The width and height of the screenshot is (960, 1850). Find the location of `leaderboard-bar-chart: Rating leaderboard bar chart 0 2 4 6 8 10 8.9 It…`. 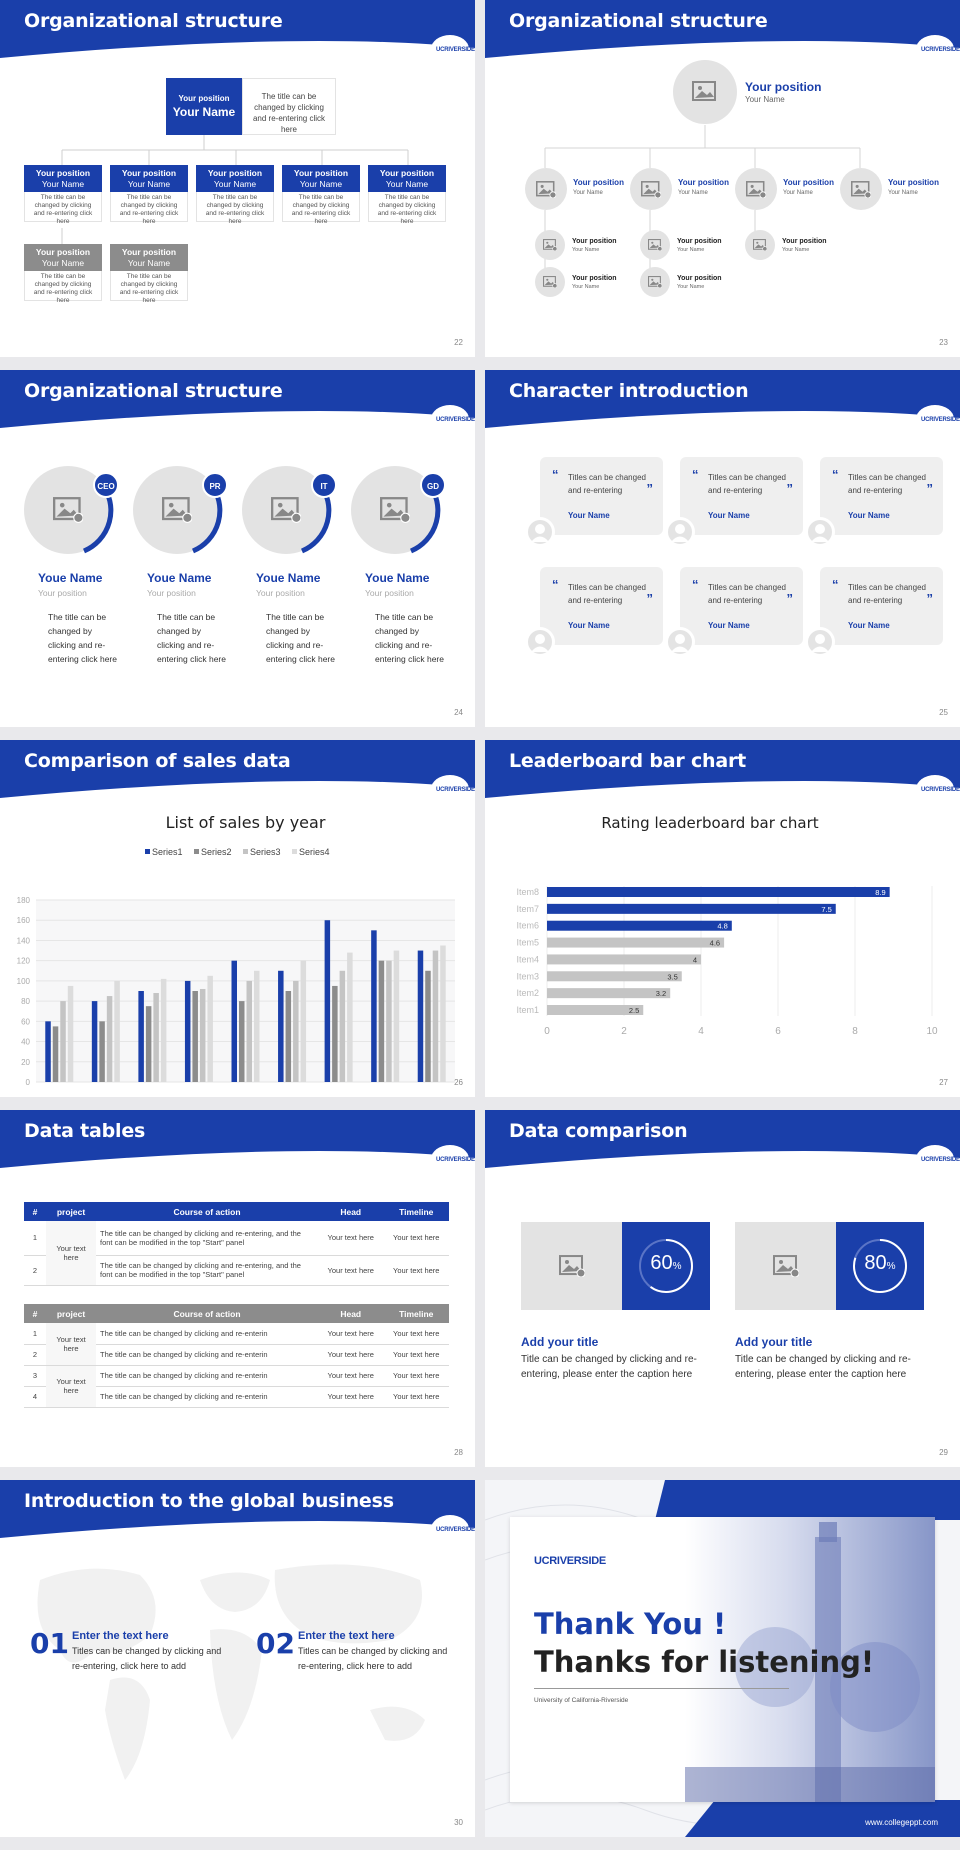

leaderboard-bar-chart: Rating leaderboard bar chart 0 2 4 6 8 10 8.9 It… is located at coordinates (727, 925).